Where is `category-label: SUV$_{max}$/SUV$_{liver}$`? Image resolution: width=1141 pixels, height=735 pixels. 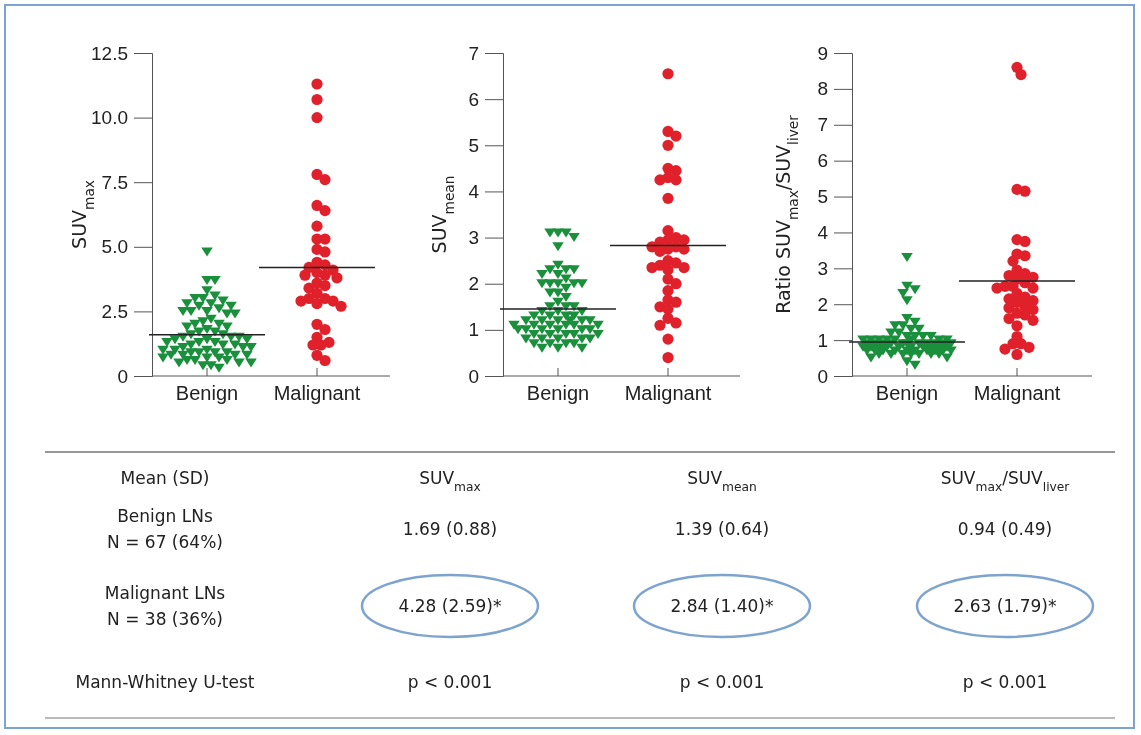 category-label: SUV$_{max}$/SUV$_{liver}$ is located at coordinates (1005, 481).